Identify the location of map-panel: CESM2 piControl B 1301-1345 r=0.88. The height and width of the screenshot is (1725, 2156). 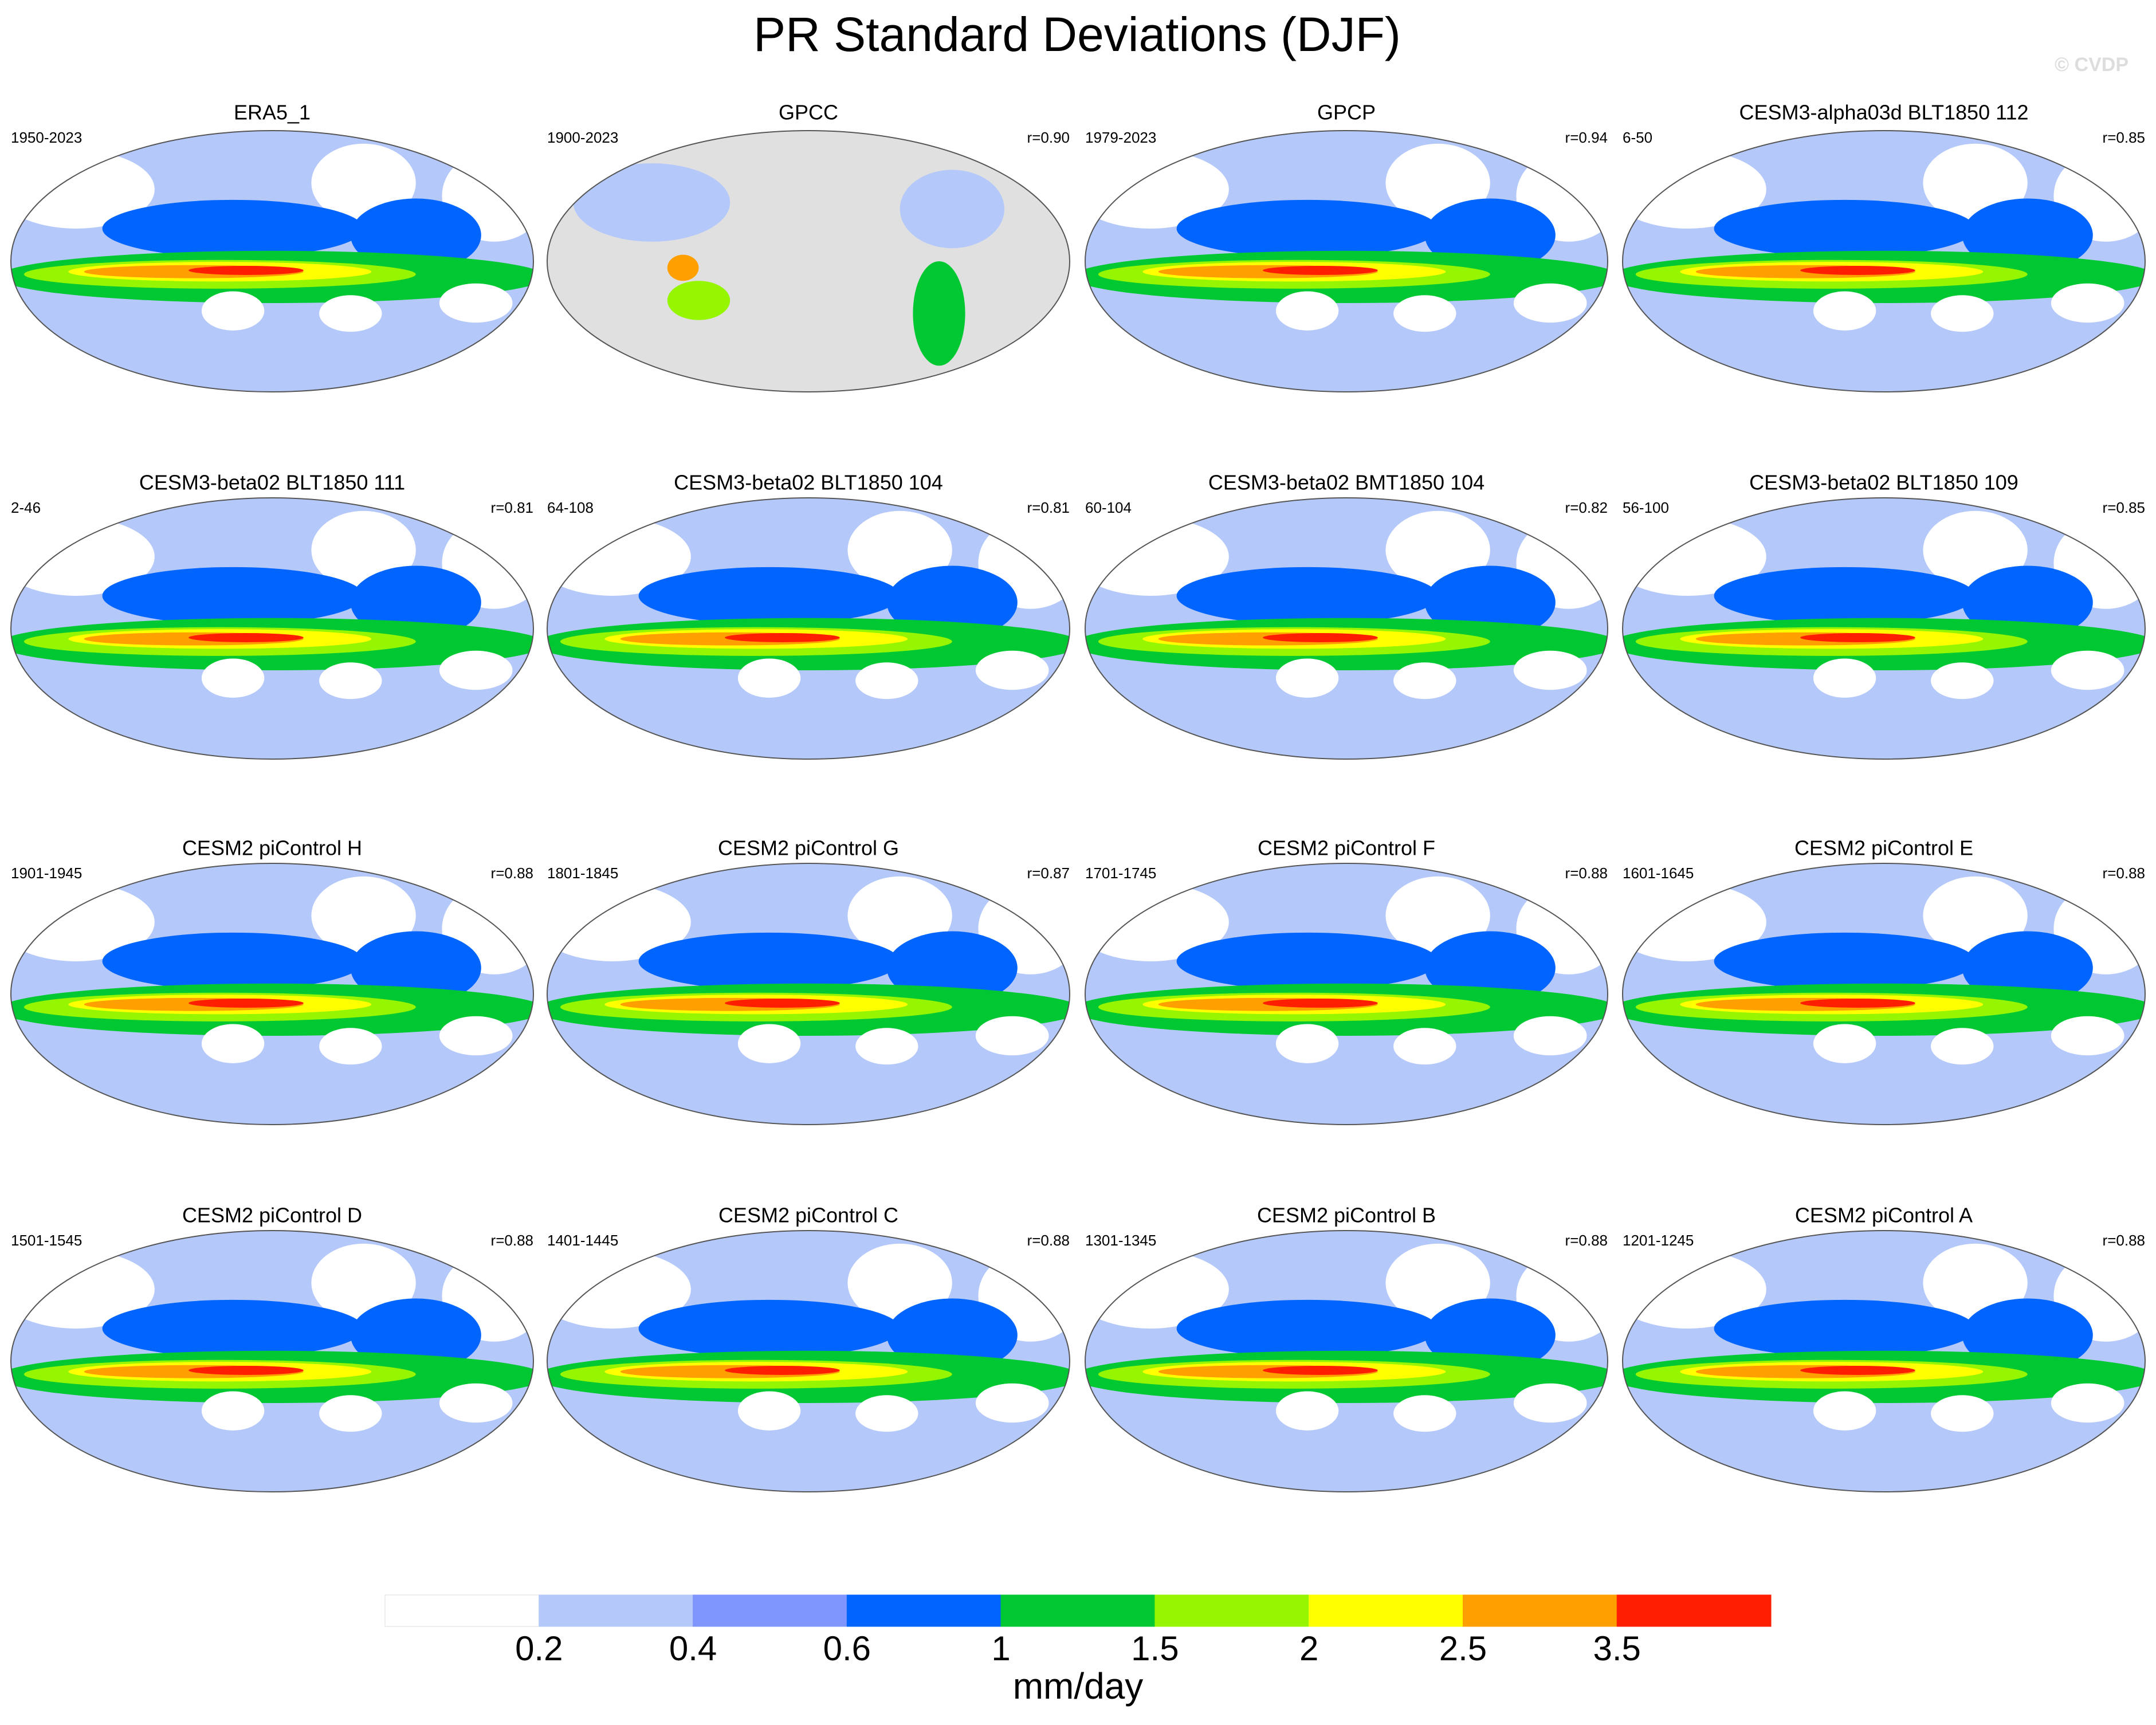
(1346, 1348).